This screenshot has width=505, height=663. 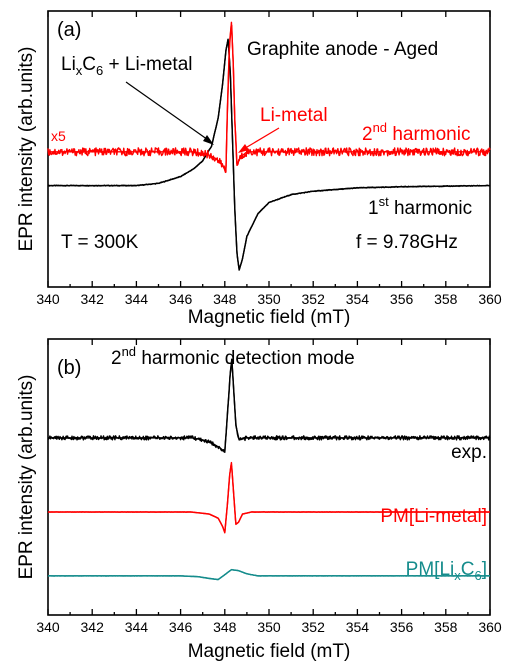 I want to click on panel-a-x-tick-label-360: 360, so click(x=490, y=299).